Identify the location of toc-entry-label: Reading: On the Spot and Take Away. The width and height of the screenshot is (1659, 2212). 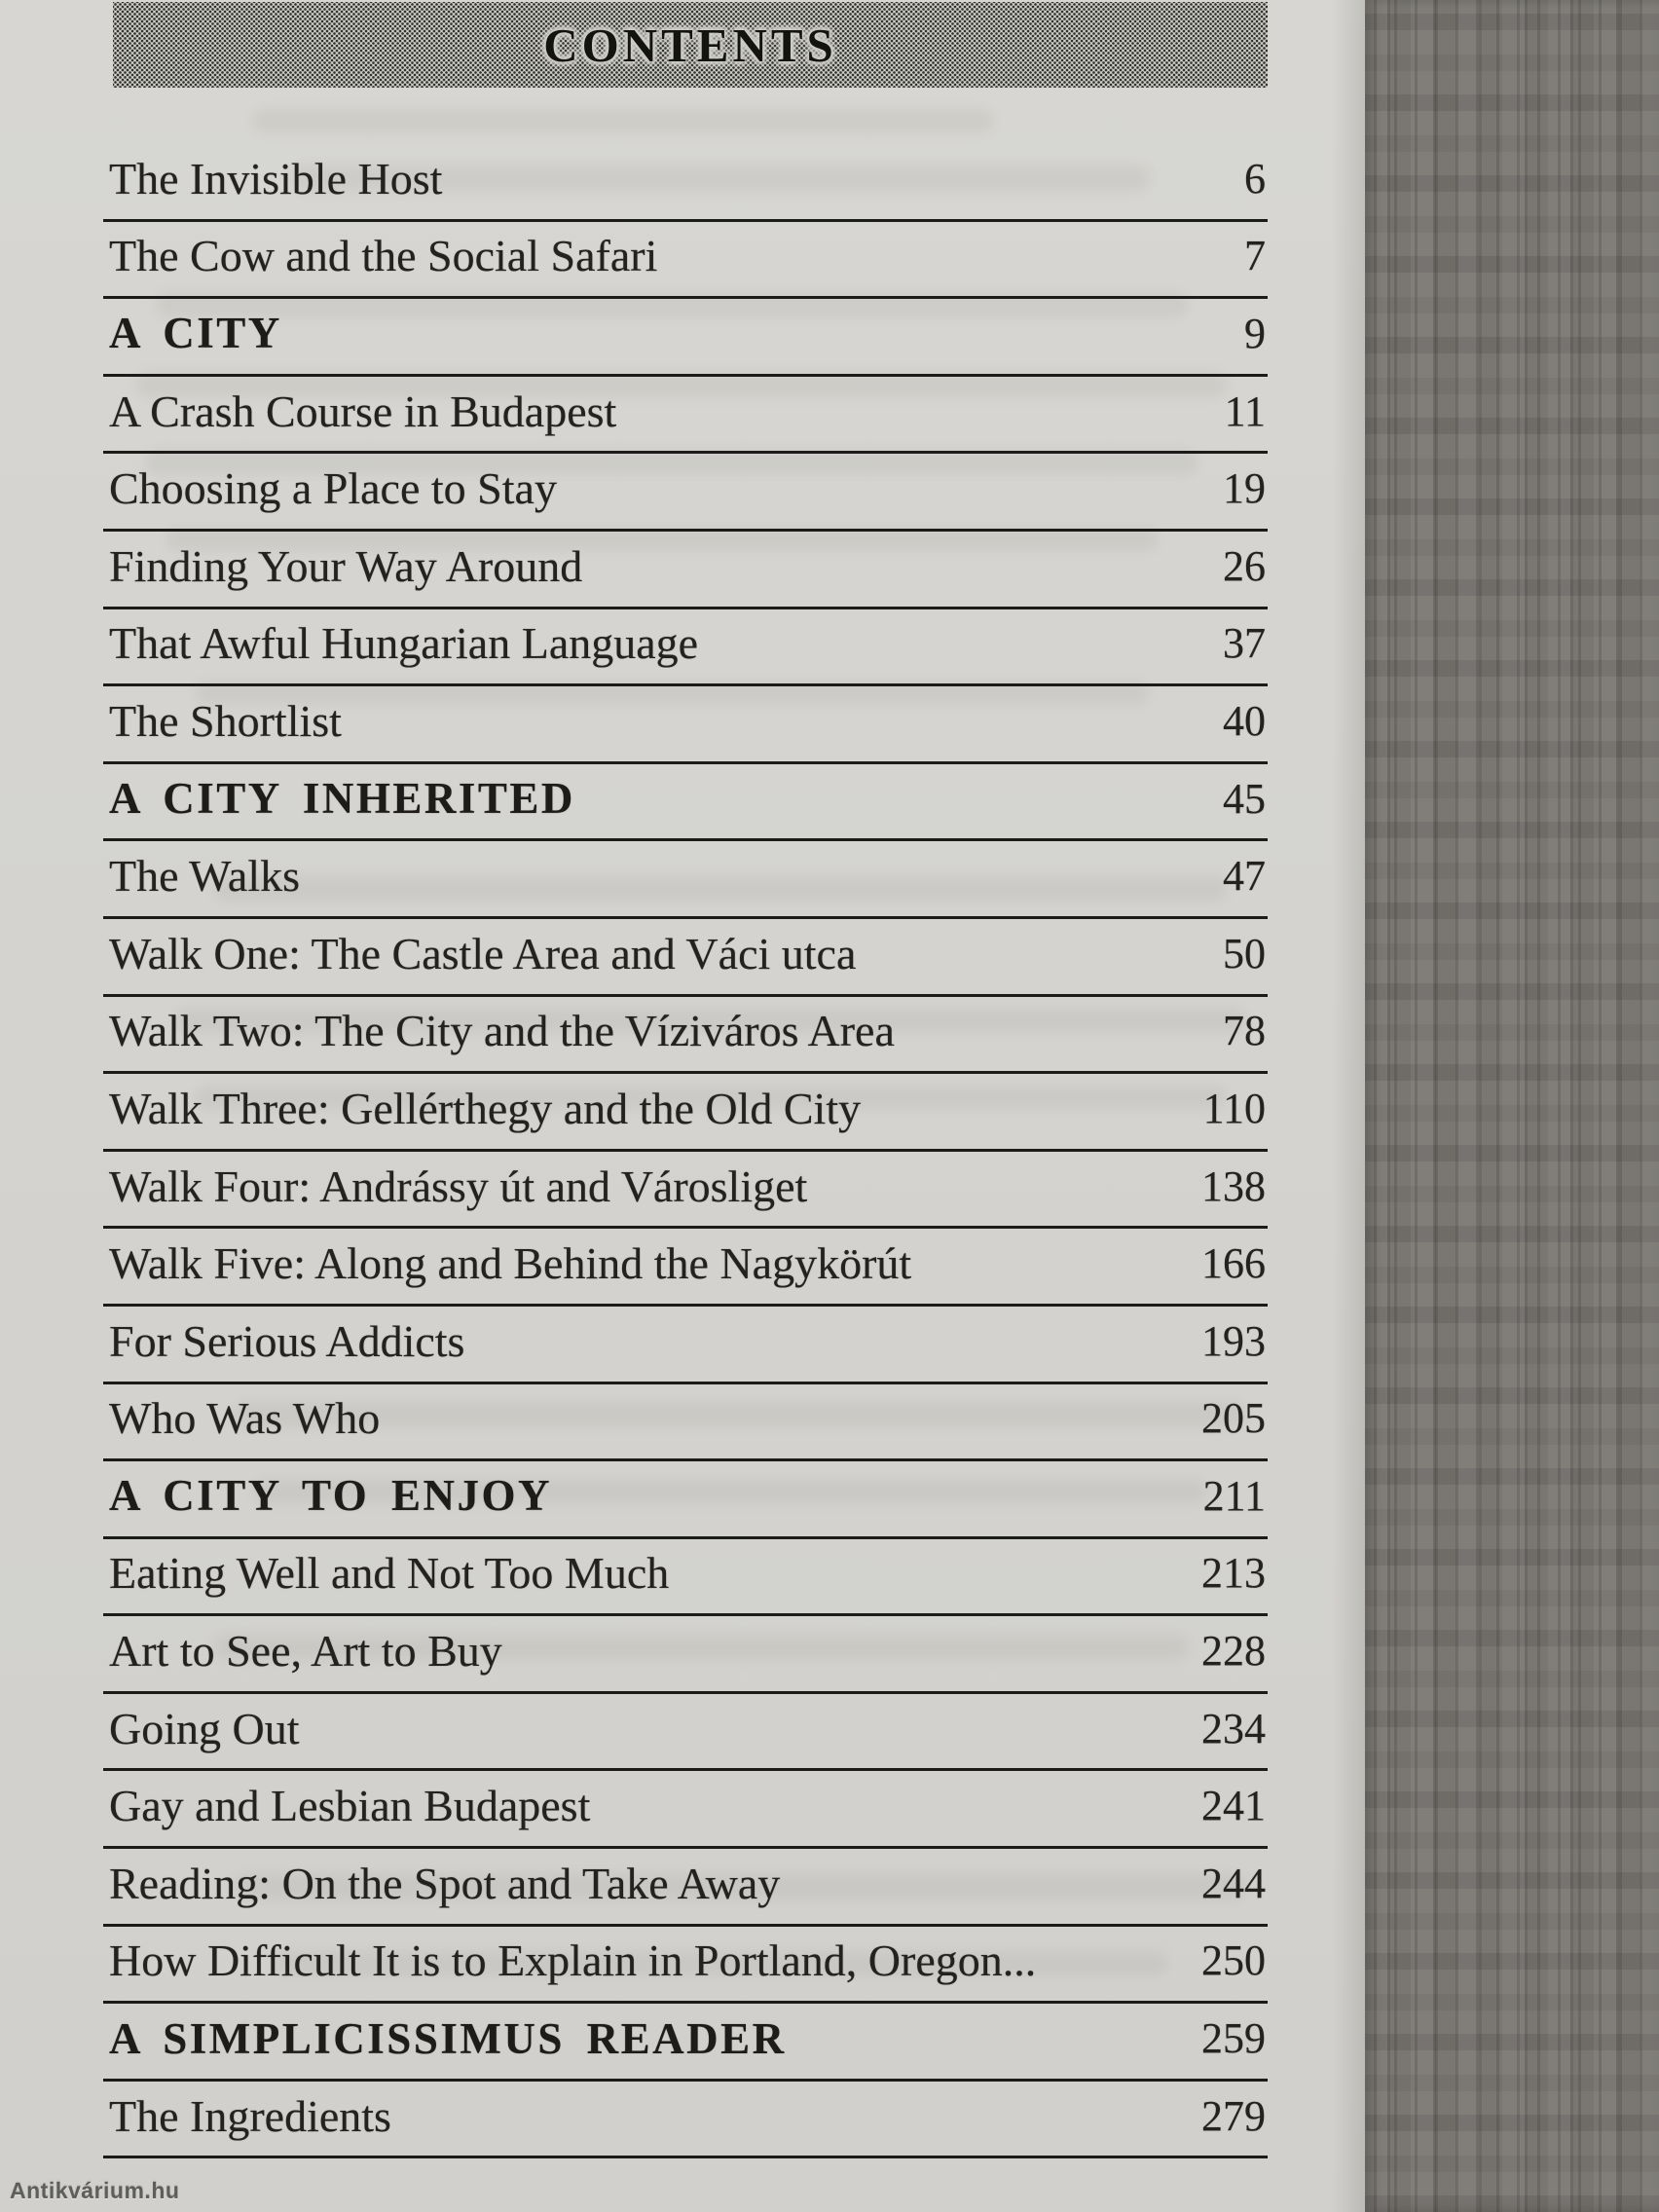
(445, 1883).